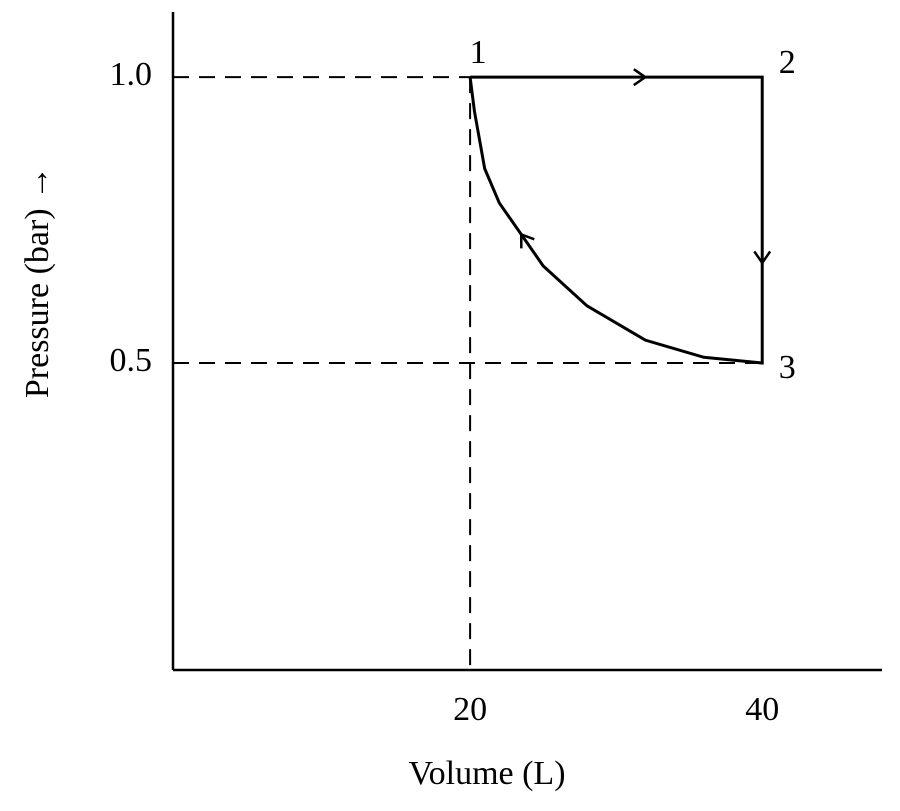 This screenshot has width=900, height=811. Describe the element at coordinates (131, 74) in the screenshot. I see `y-tick-label: 1.0` at that location.